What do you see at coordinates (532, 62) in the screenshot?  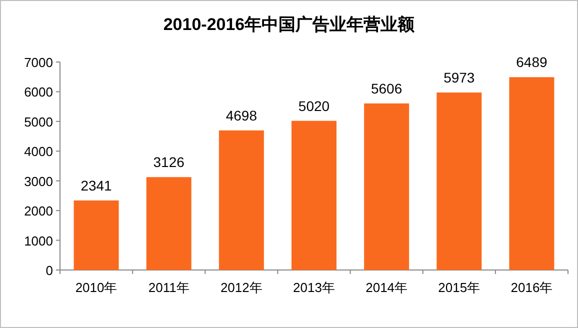 I see `data-label: 6489` at bounding box center [532, 62].